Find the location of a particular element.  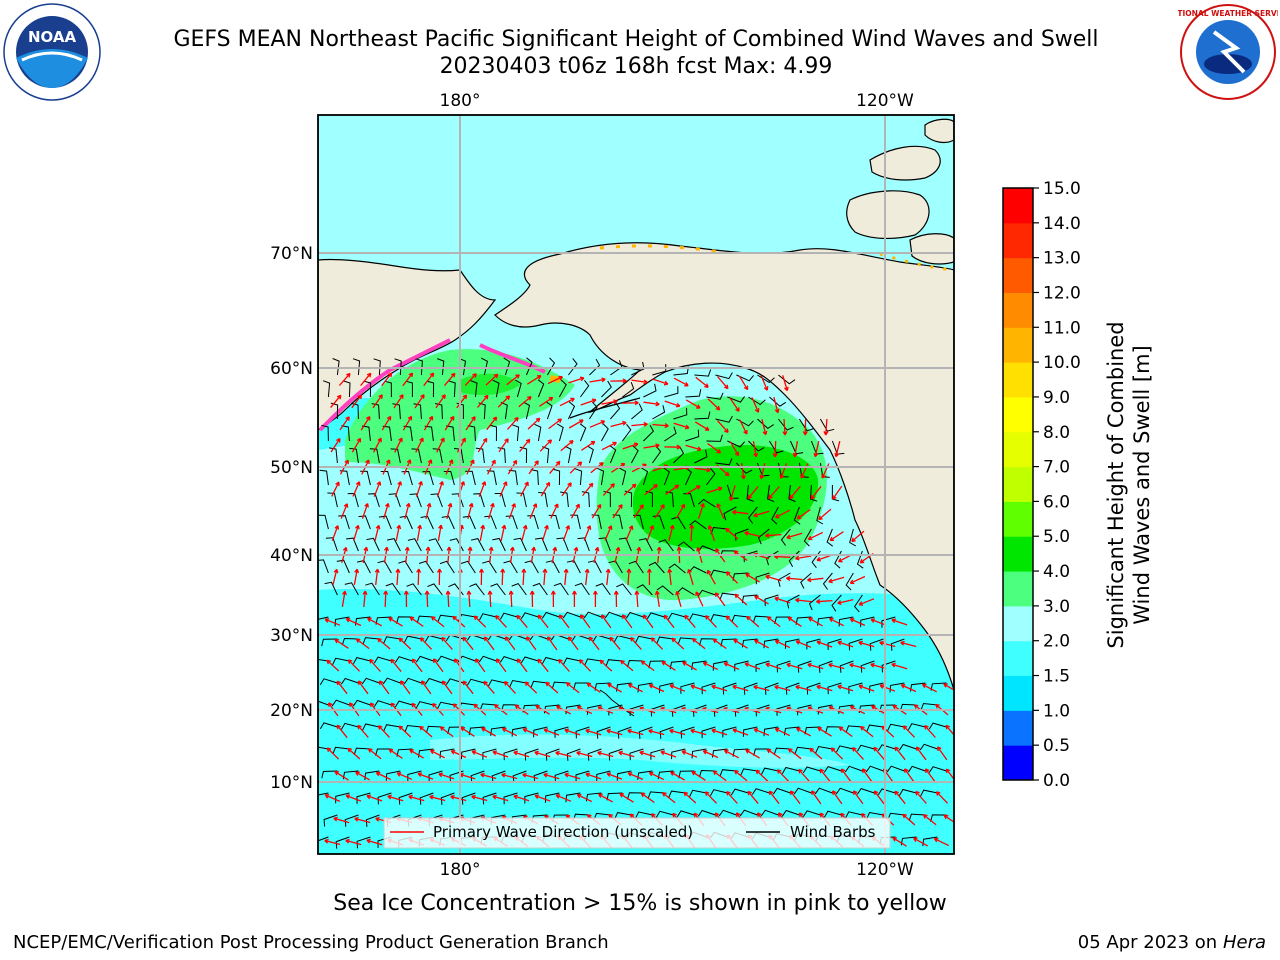

noaa-logo: NOAA is located at coordinates (52, 52).